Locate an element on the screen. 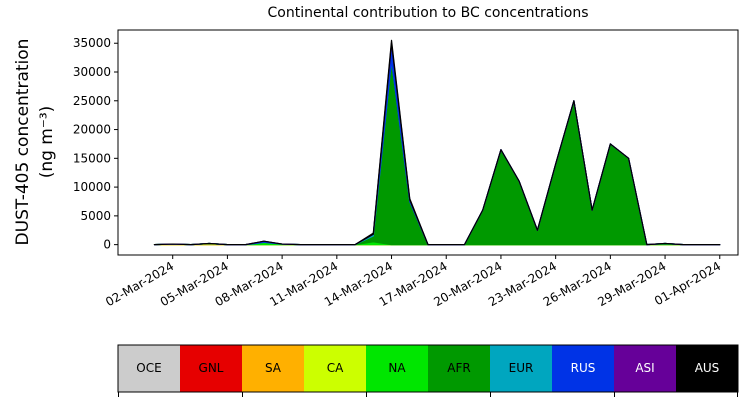 The image size is (748, 406). legend-label: NA is located at coordinates (397, 368).